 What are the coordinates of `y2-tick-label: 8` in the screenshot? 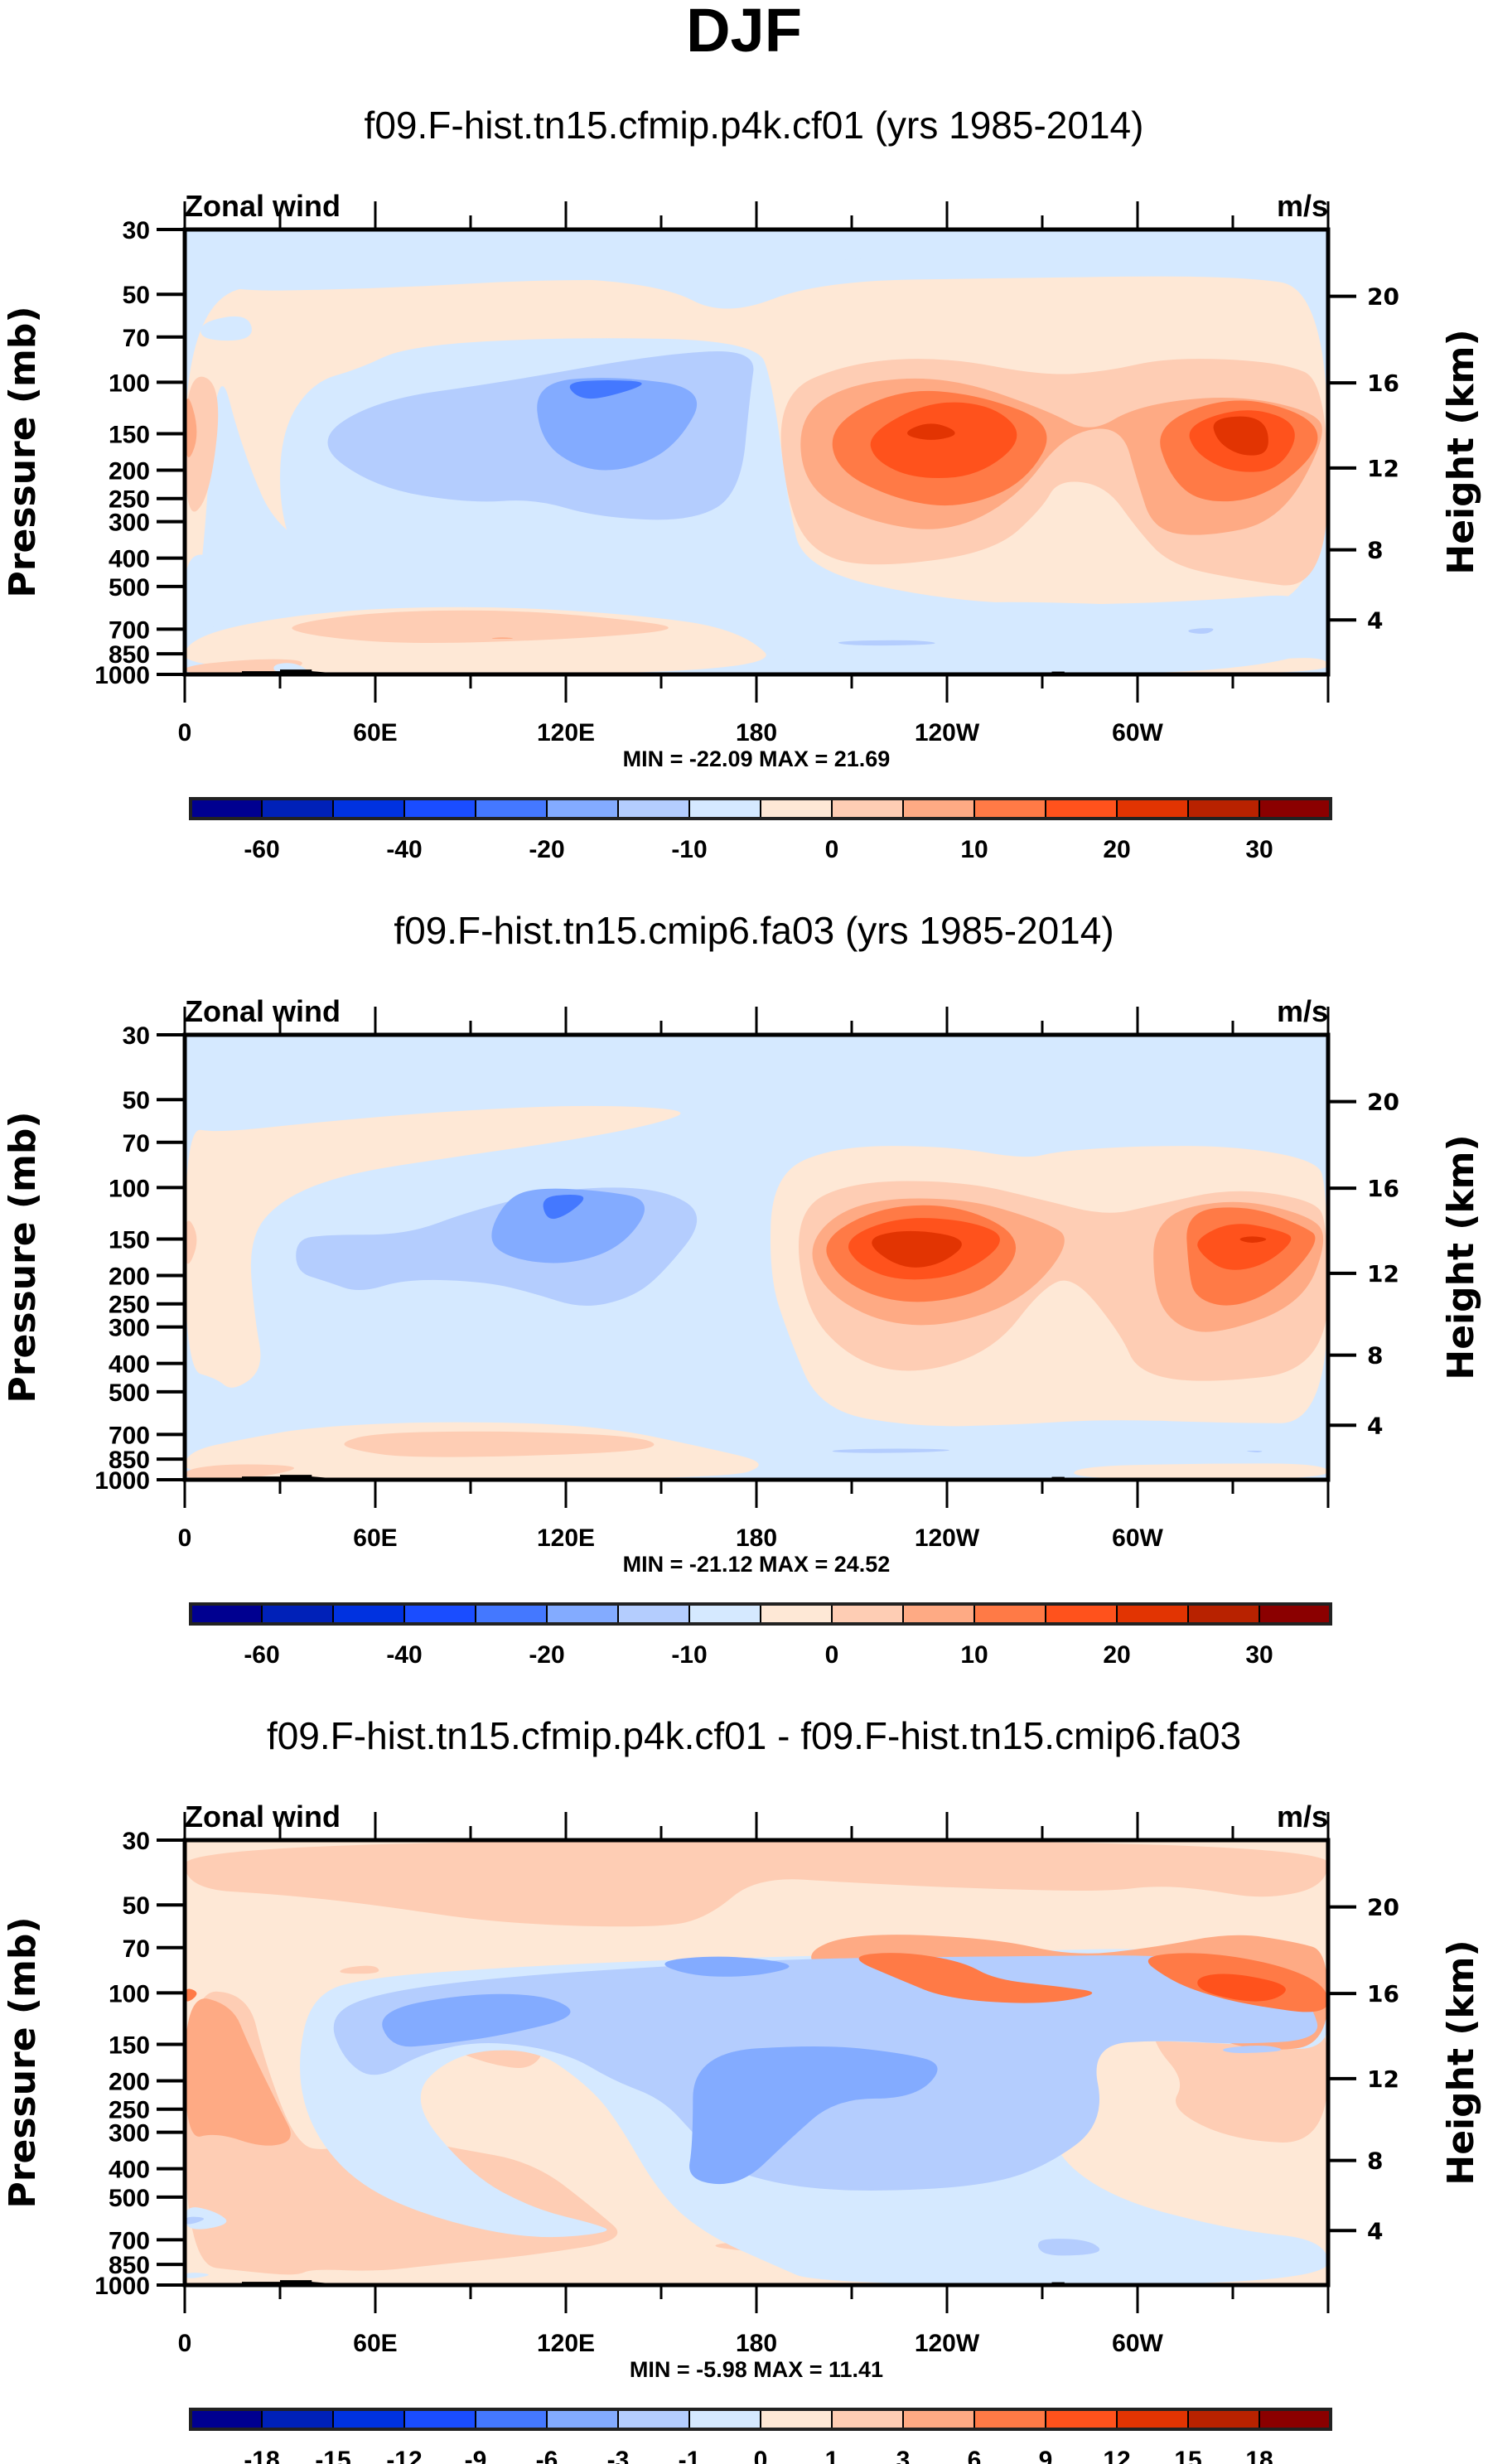 It's located at (1375, 550).